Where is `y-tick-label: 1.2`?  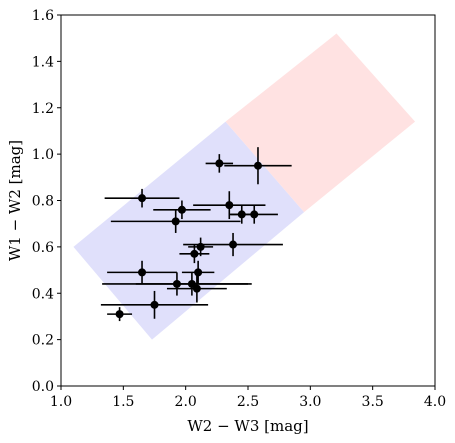 y-tick-label: 1.2 is located at coordinates (43, 109).